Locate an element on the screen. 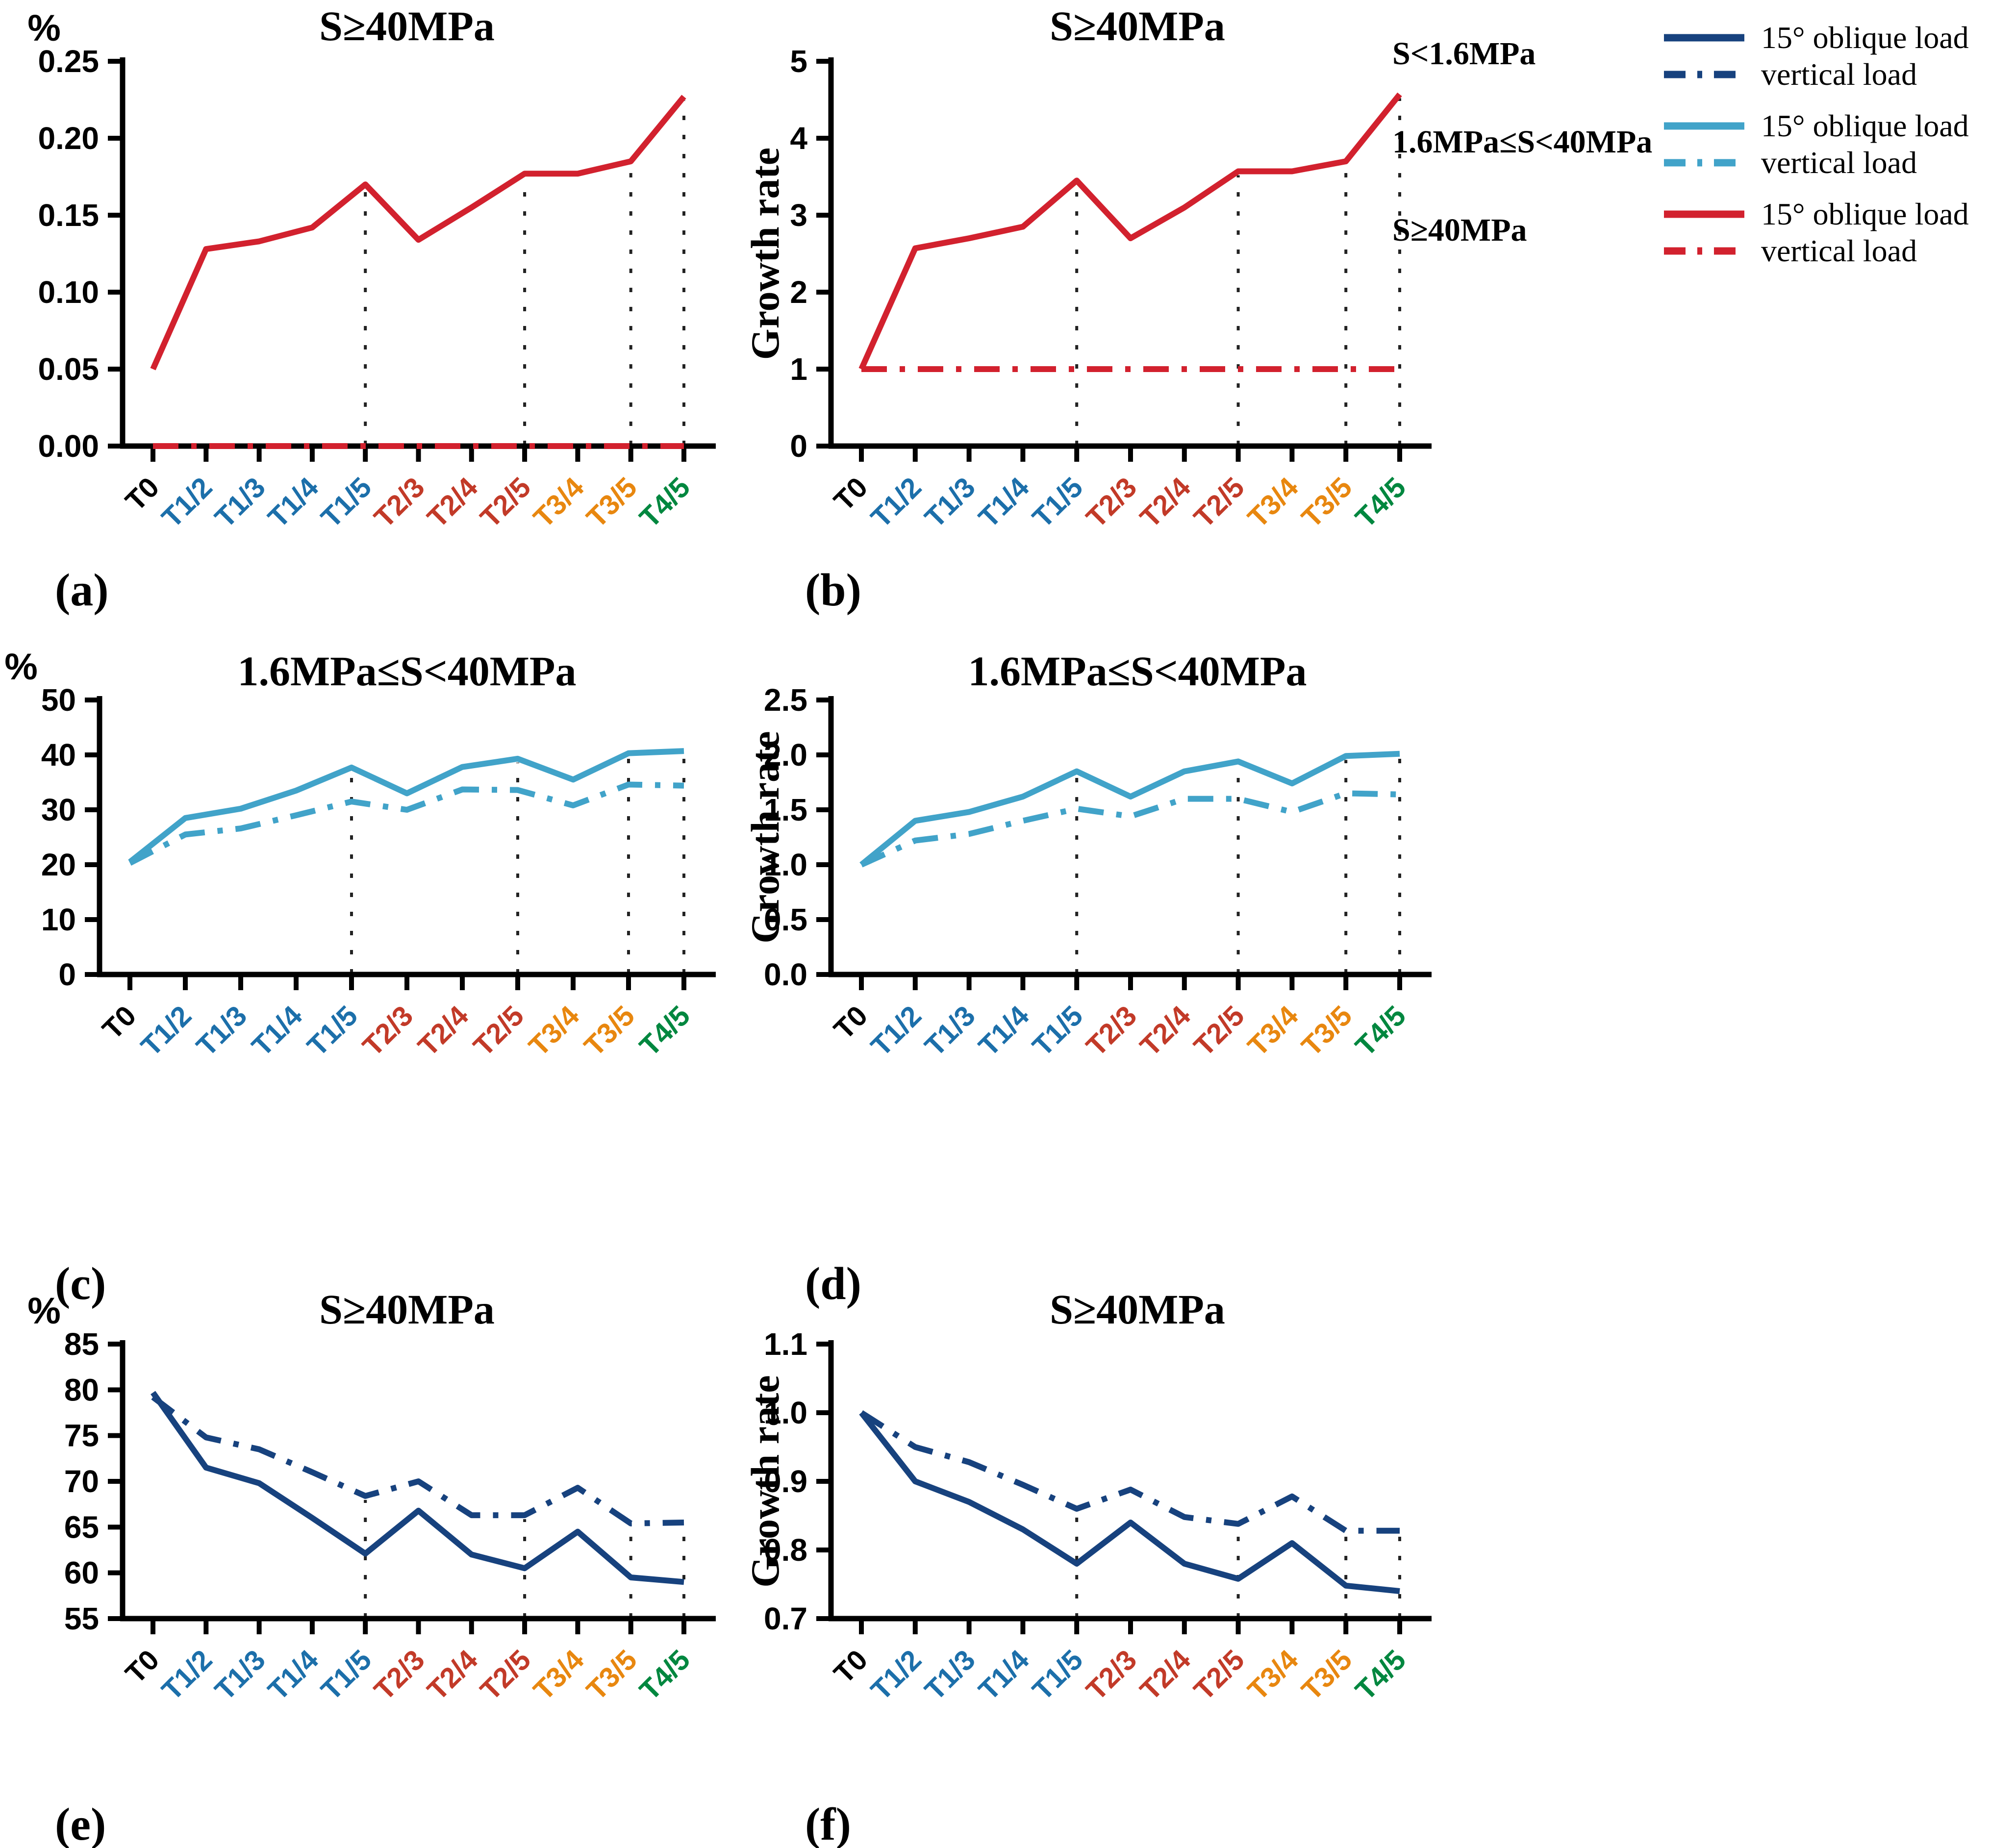 The width and height of the screenshot is (2014, 1848). y-tick-label: 0.5 is located at coordinates (785, 919).